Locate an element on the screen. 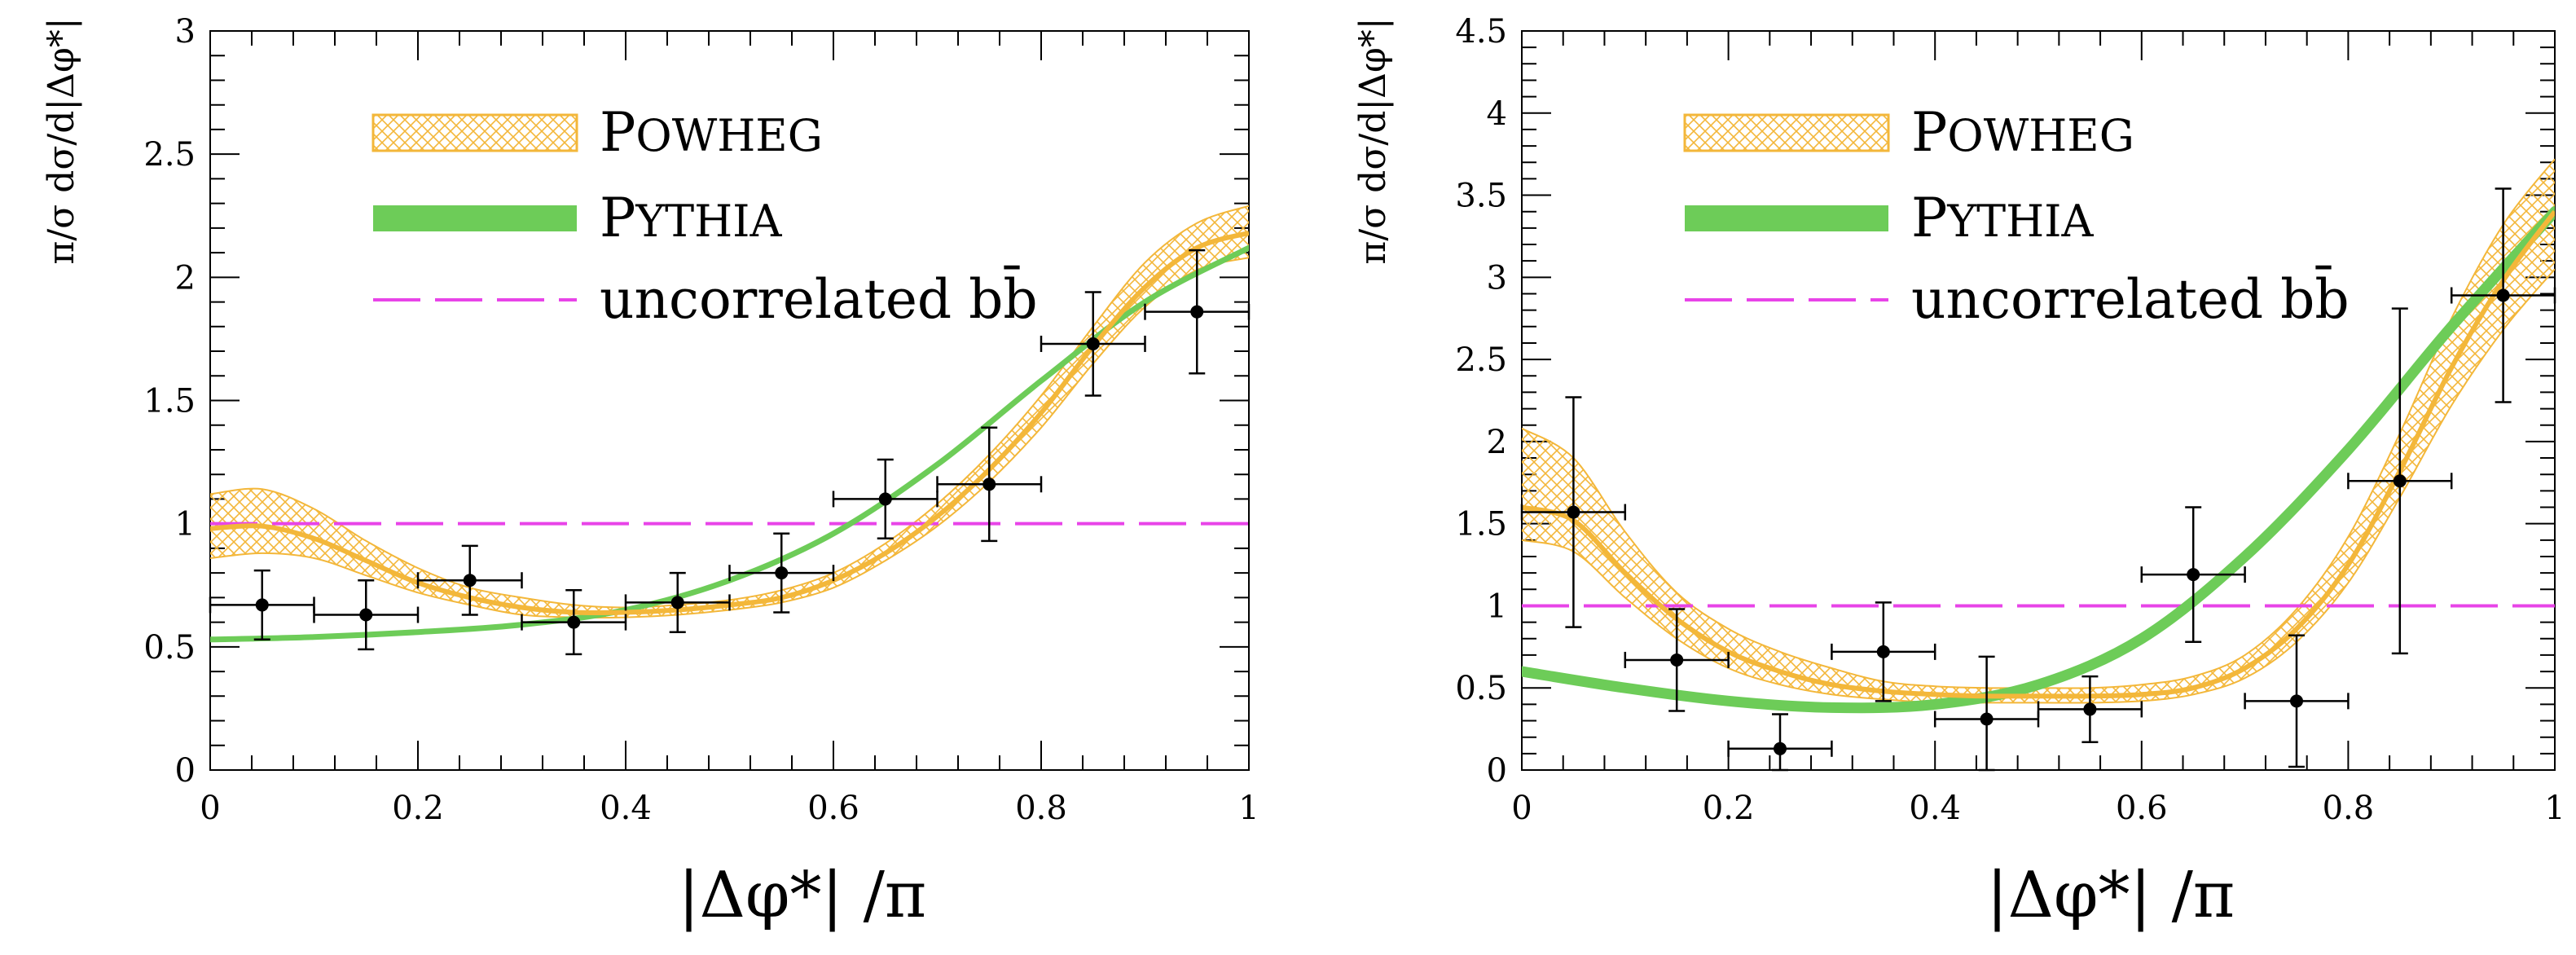 The image size is (2576, 955). y-tick-label: 0 is located at coordinates (185, 771).